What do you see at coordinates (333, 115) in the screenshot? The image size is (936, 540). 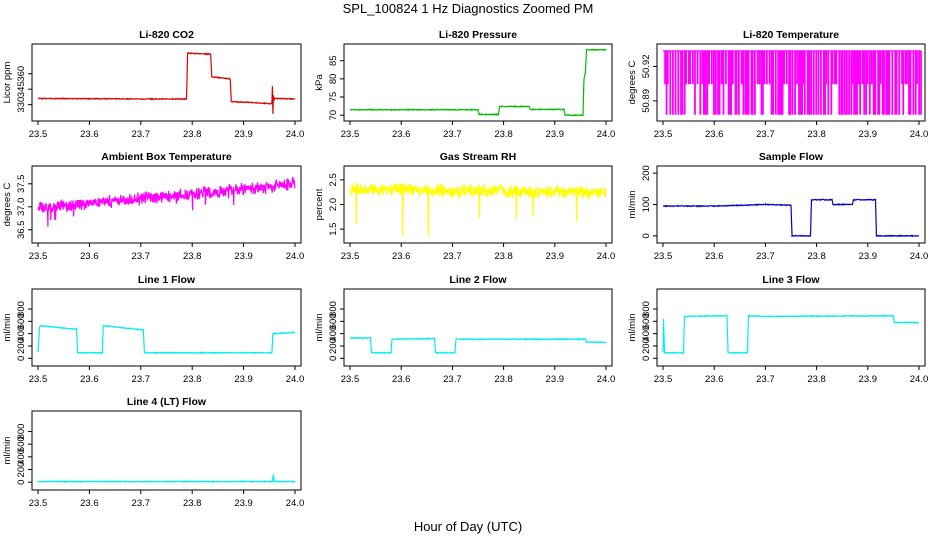 I see `y-tick-label: 70` at bounding box center [333, 115].